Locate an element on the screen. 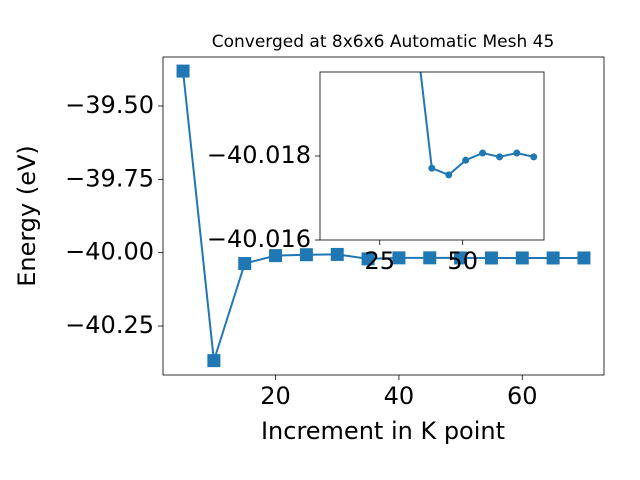 The image size is (640, 480). plot-area is located at coordinates (432, 156).